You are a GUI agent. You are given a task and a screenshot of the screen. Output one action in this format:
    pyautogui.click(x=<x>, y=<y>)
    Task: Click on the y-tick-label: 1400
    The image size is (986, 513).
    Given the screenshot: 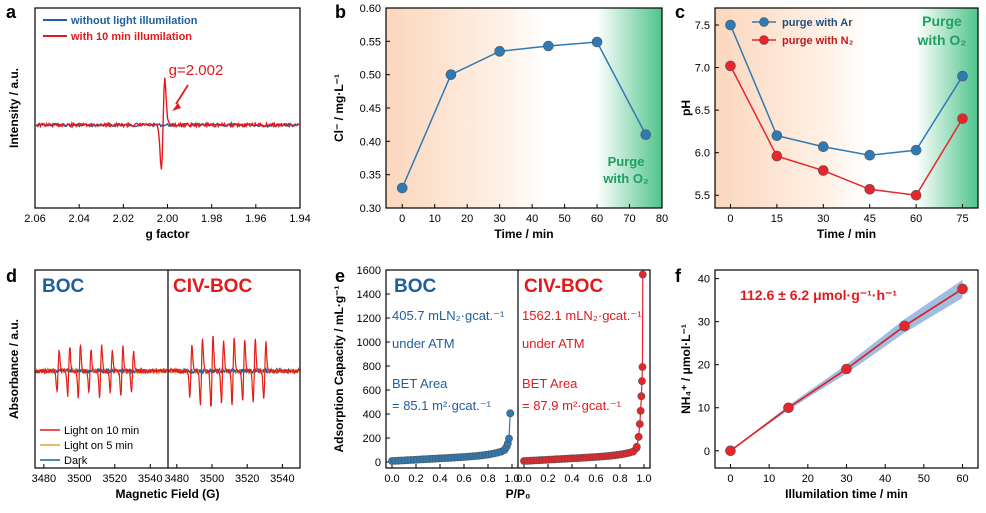 What is the action you would take?
    pyautogui.click(x=369, y=295)
    